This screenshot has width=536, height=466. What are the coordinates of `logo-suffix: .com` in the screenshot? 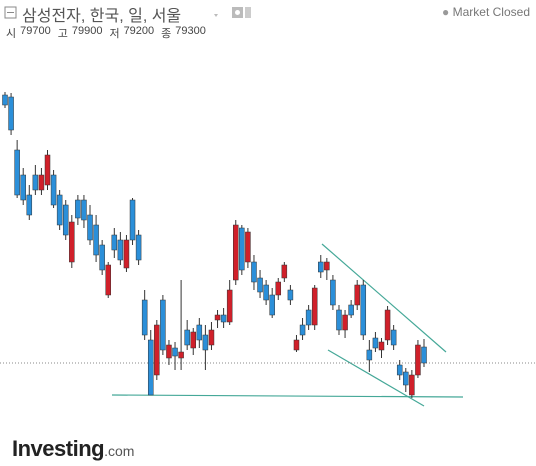 It's located at (119, 451).